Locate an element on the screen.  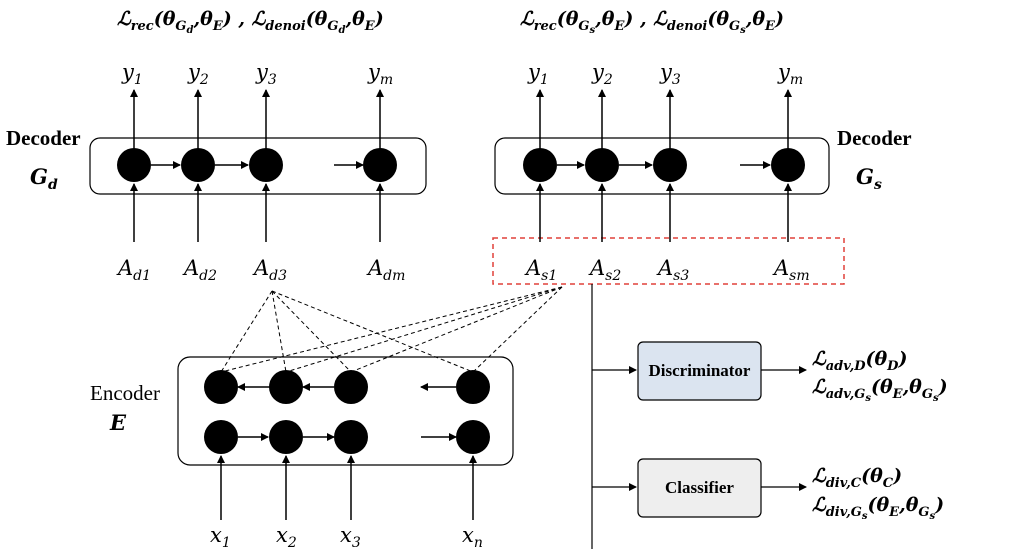
decoder-right-output-y3: y3 is located at coordinates (670, 74).